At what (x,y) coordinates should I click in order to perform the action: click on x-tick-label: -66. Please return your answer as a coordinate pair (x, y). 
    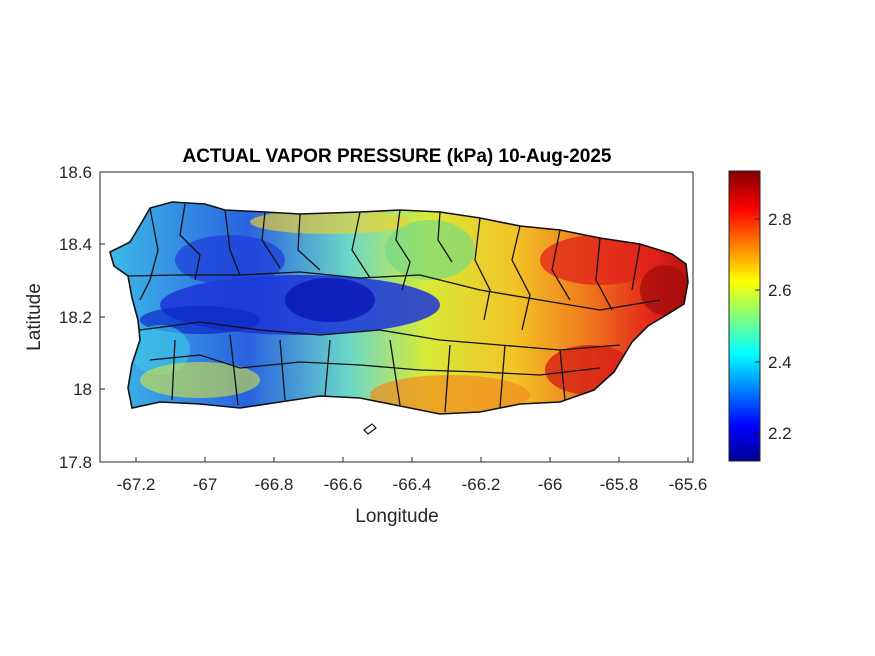
    Looking at the image, I should click on (550, 484).